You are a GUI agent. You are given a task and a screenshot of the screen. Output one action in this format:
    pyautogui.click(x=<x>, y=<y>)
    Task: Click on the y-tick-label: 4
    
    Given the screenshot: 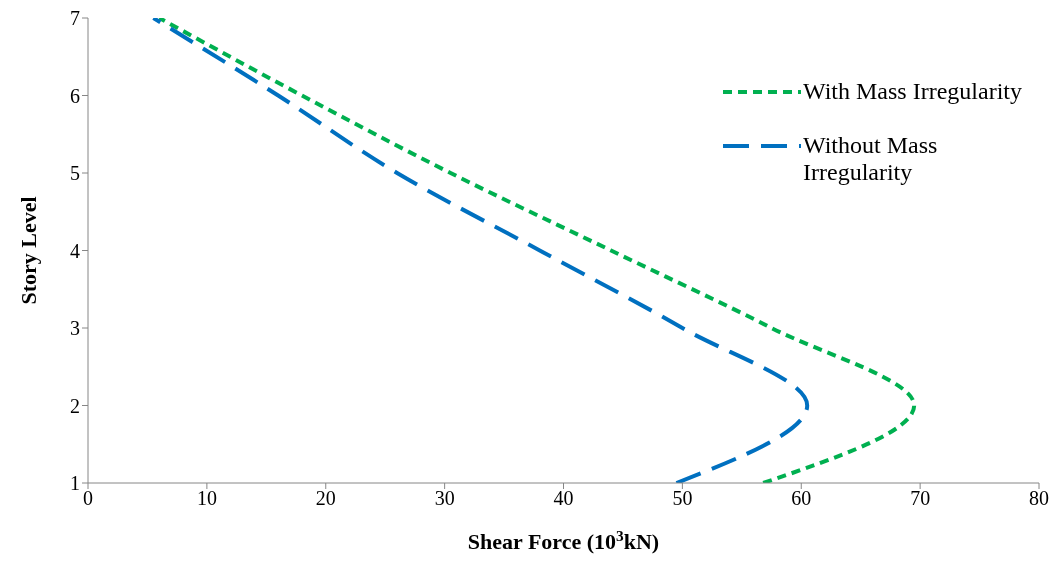 What is the action you would take?
    pyautogui.click(x=75, y=250)
    